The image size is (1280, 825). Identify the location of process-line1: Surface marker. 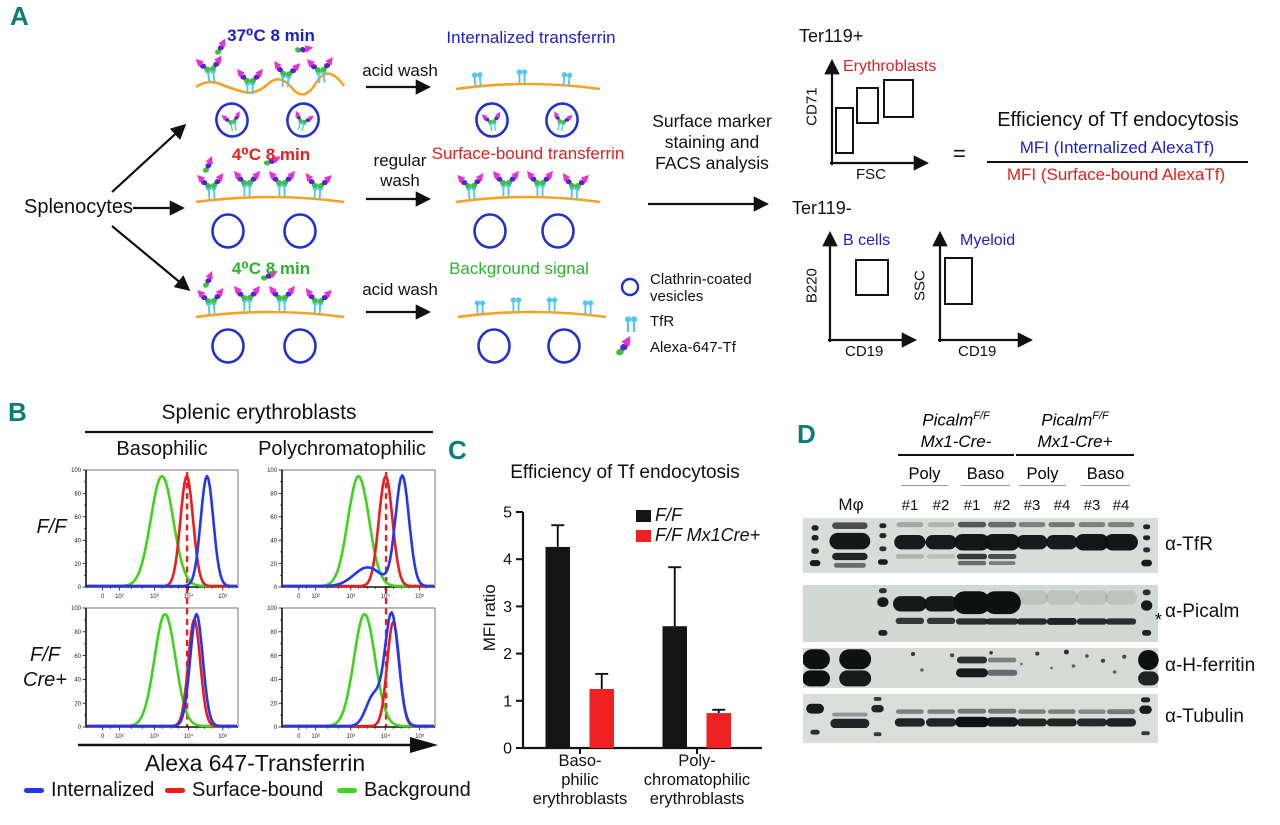
(712, 121).